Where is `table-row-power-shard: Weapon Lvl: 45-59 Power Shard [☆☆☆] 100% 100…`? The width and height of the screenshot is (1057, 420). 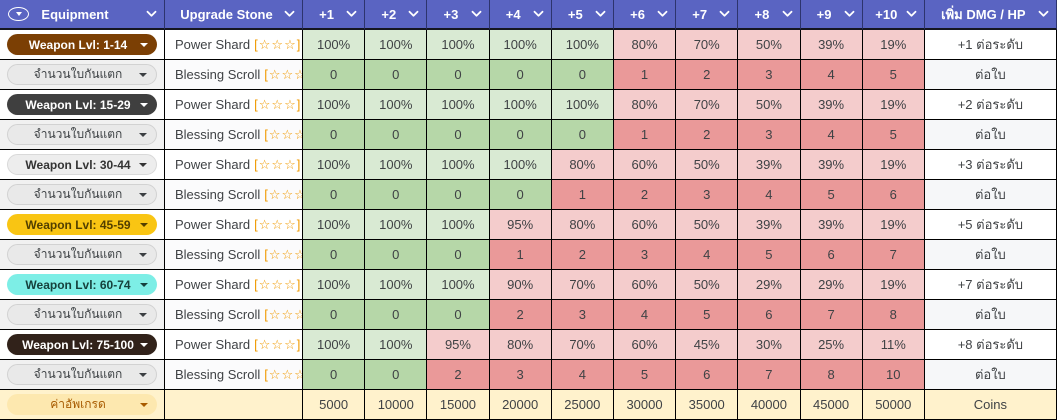 table-row-power-shard: Weapon Lvl: 45-59 Power Shard [☆☆☆] 100% 100… is located at coordinates (528, 225).